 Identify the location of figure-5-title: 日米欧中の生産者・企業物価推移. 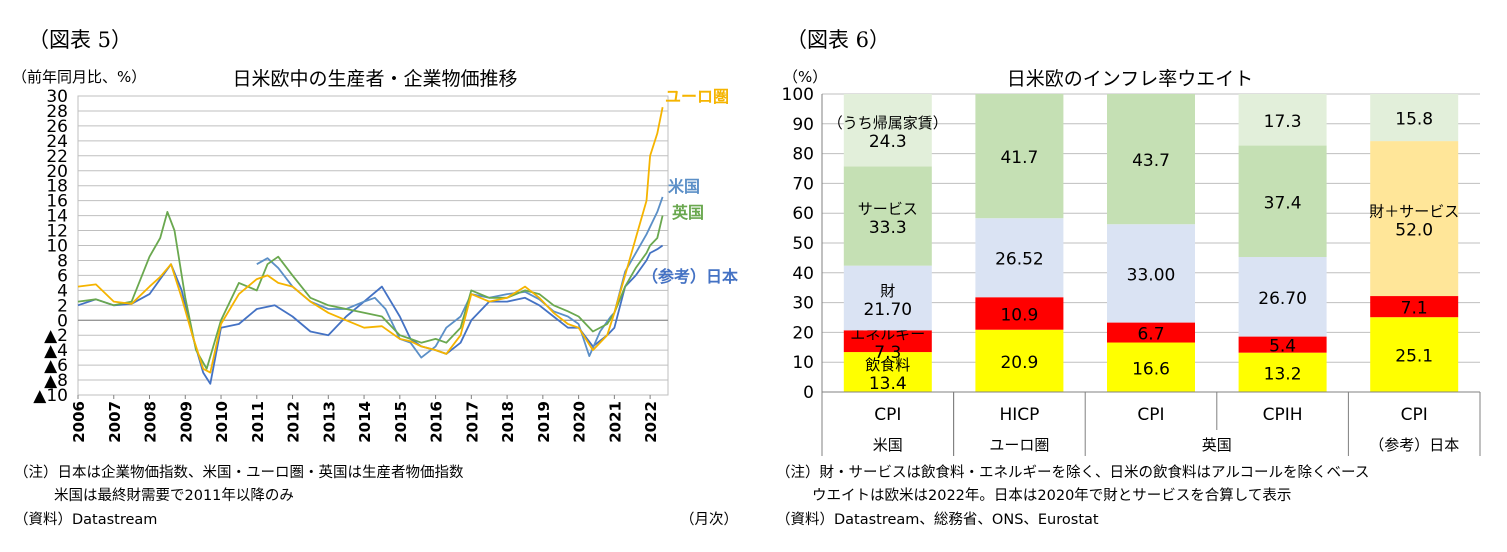
(375, 79).